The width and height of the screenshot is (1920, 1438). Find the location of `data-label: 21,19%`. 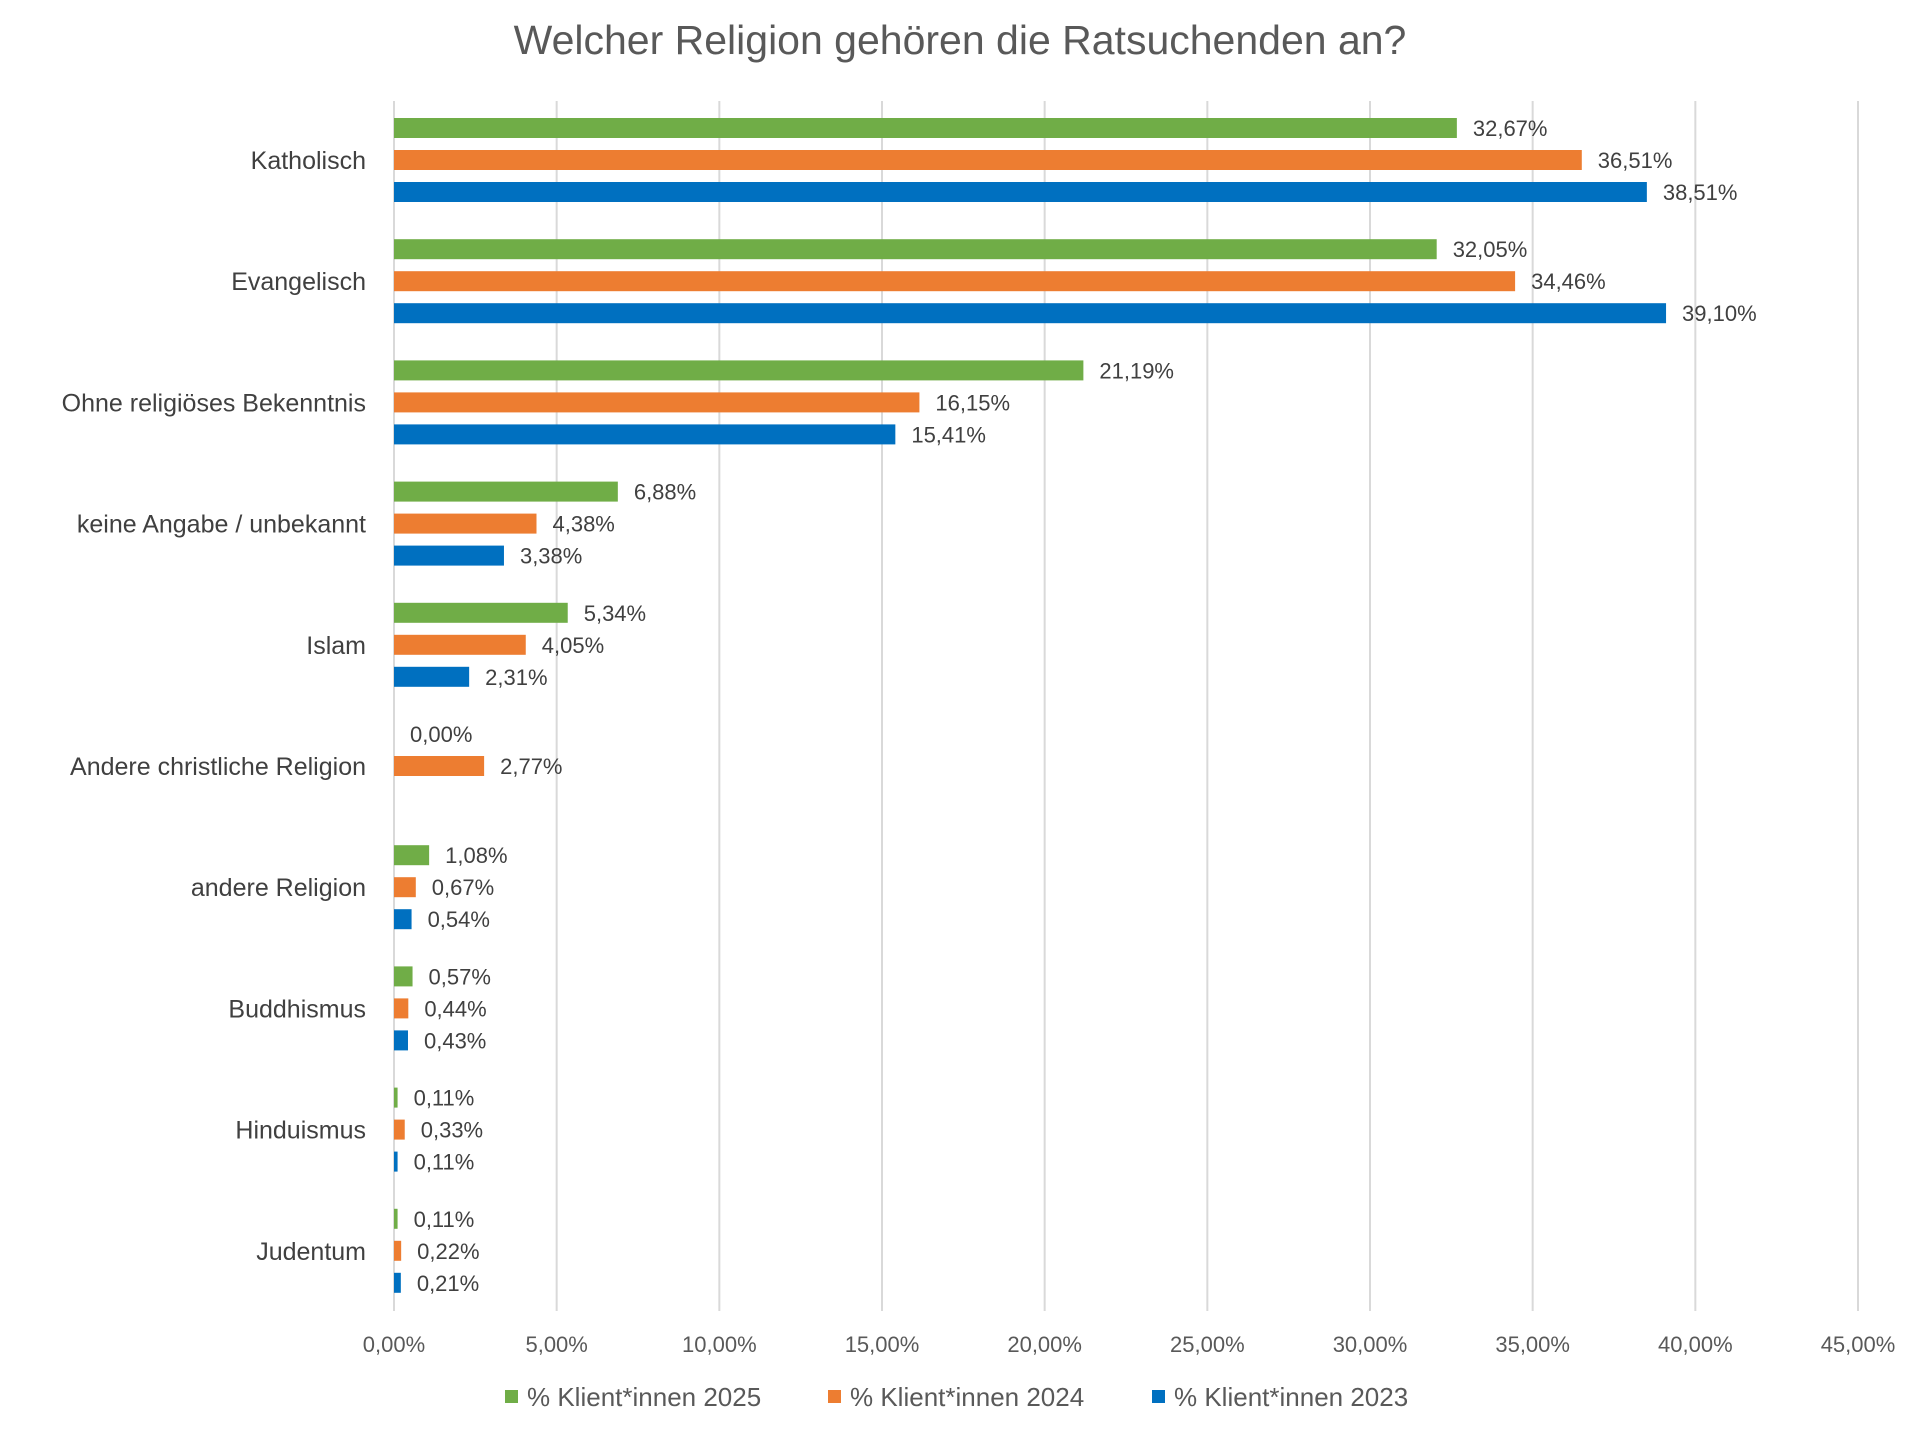

data-label: 21,19% is located at coordinates (1136, 370).